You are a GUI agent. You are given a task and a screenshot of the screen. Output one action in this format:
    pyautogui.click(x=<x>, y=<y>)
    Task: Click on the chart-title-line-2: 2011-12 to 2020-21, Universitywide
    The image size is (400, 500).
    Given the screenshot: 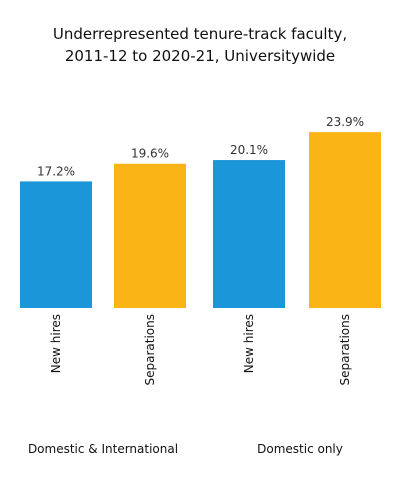 What is the action you would take?
    pyautogui.click(x=200, y=56)
    